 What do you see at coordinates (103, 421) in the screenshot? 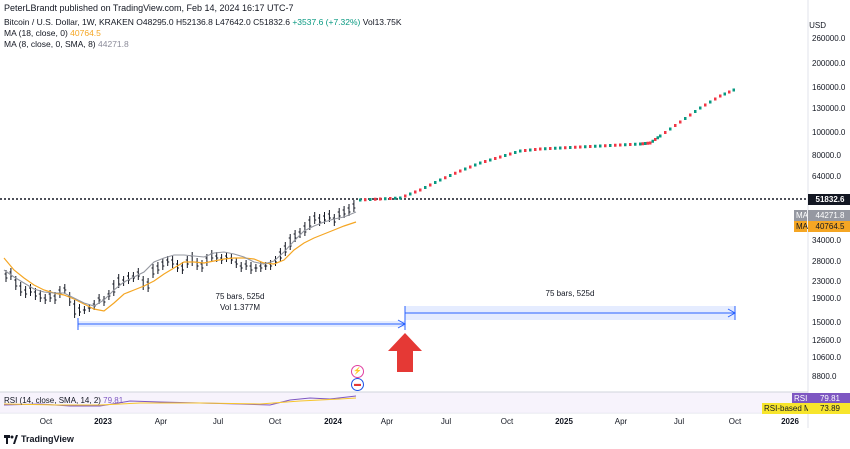
I see `time-tick-label: 2023` at bounding box center [103, 421].